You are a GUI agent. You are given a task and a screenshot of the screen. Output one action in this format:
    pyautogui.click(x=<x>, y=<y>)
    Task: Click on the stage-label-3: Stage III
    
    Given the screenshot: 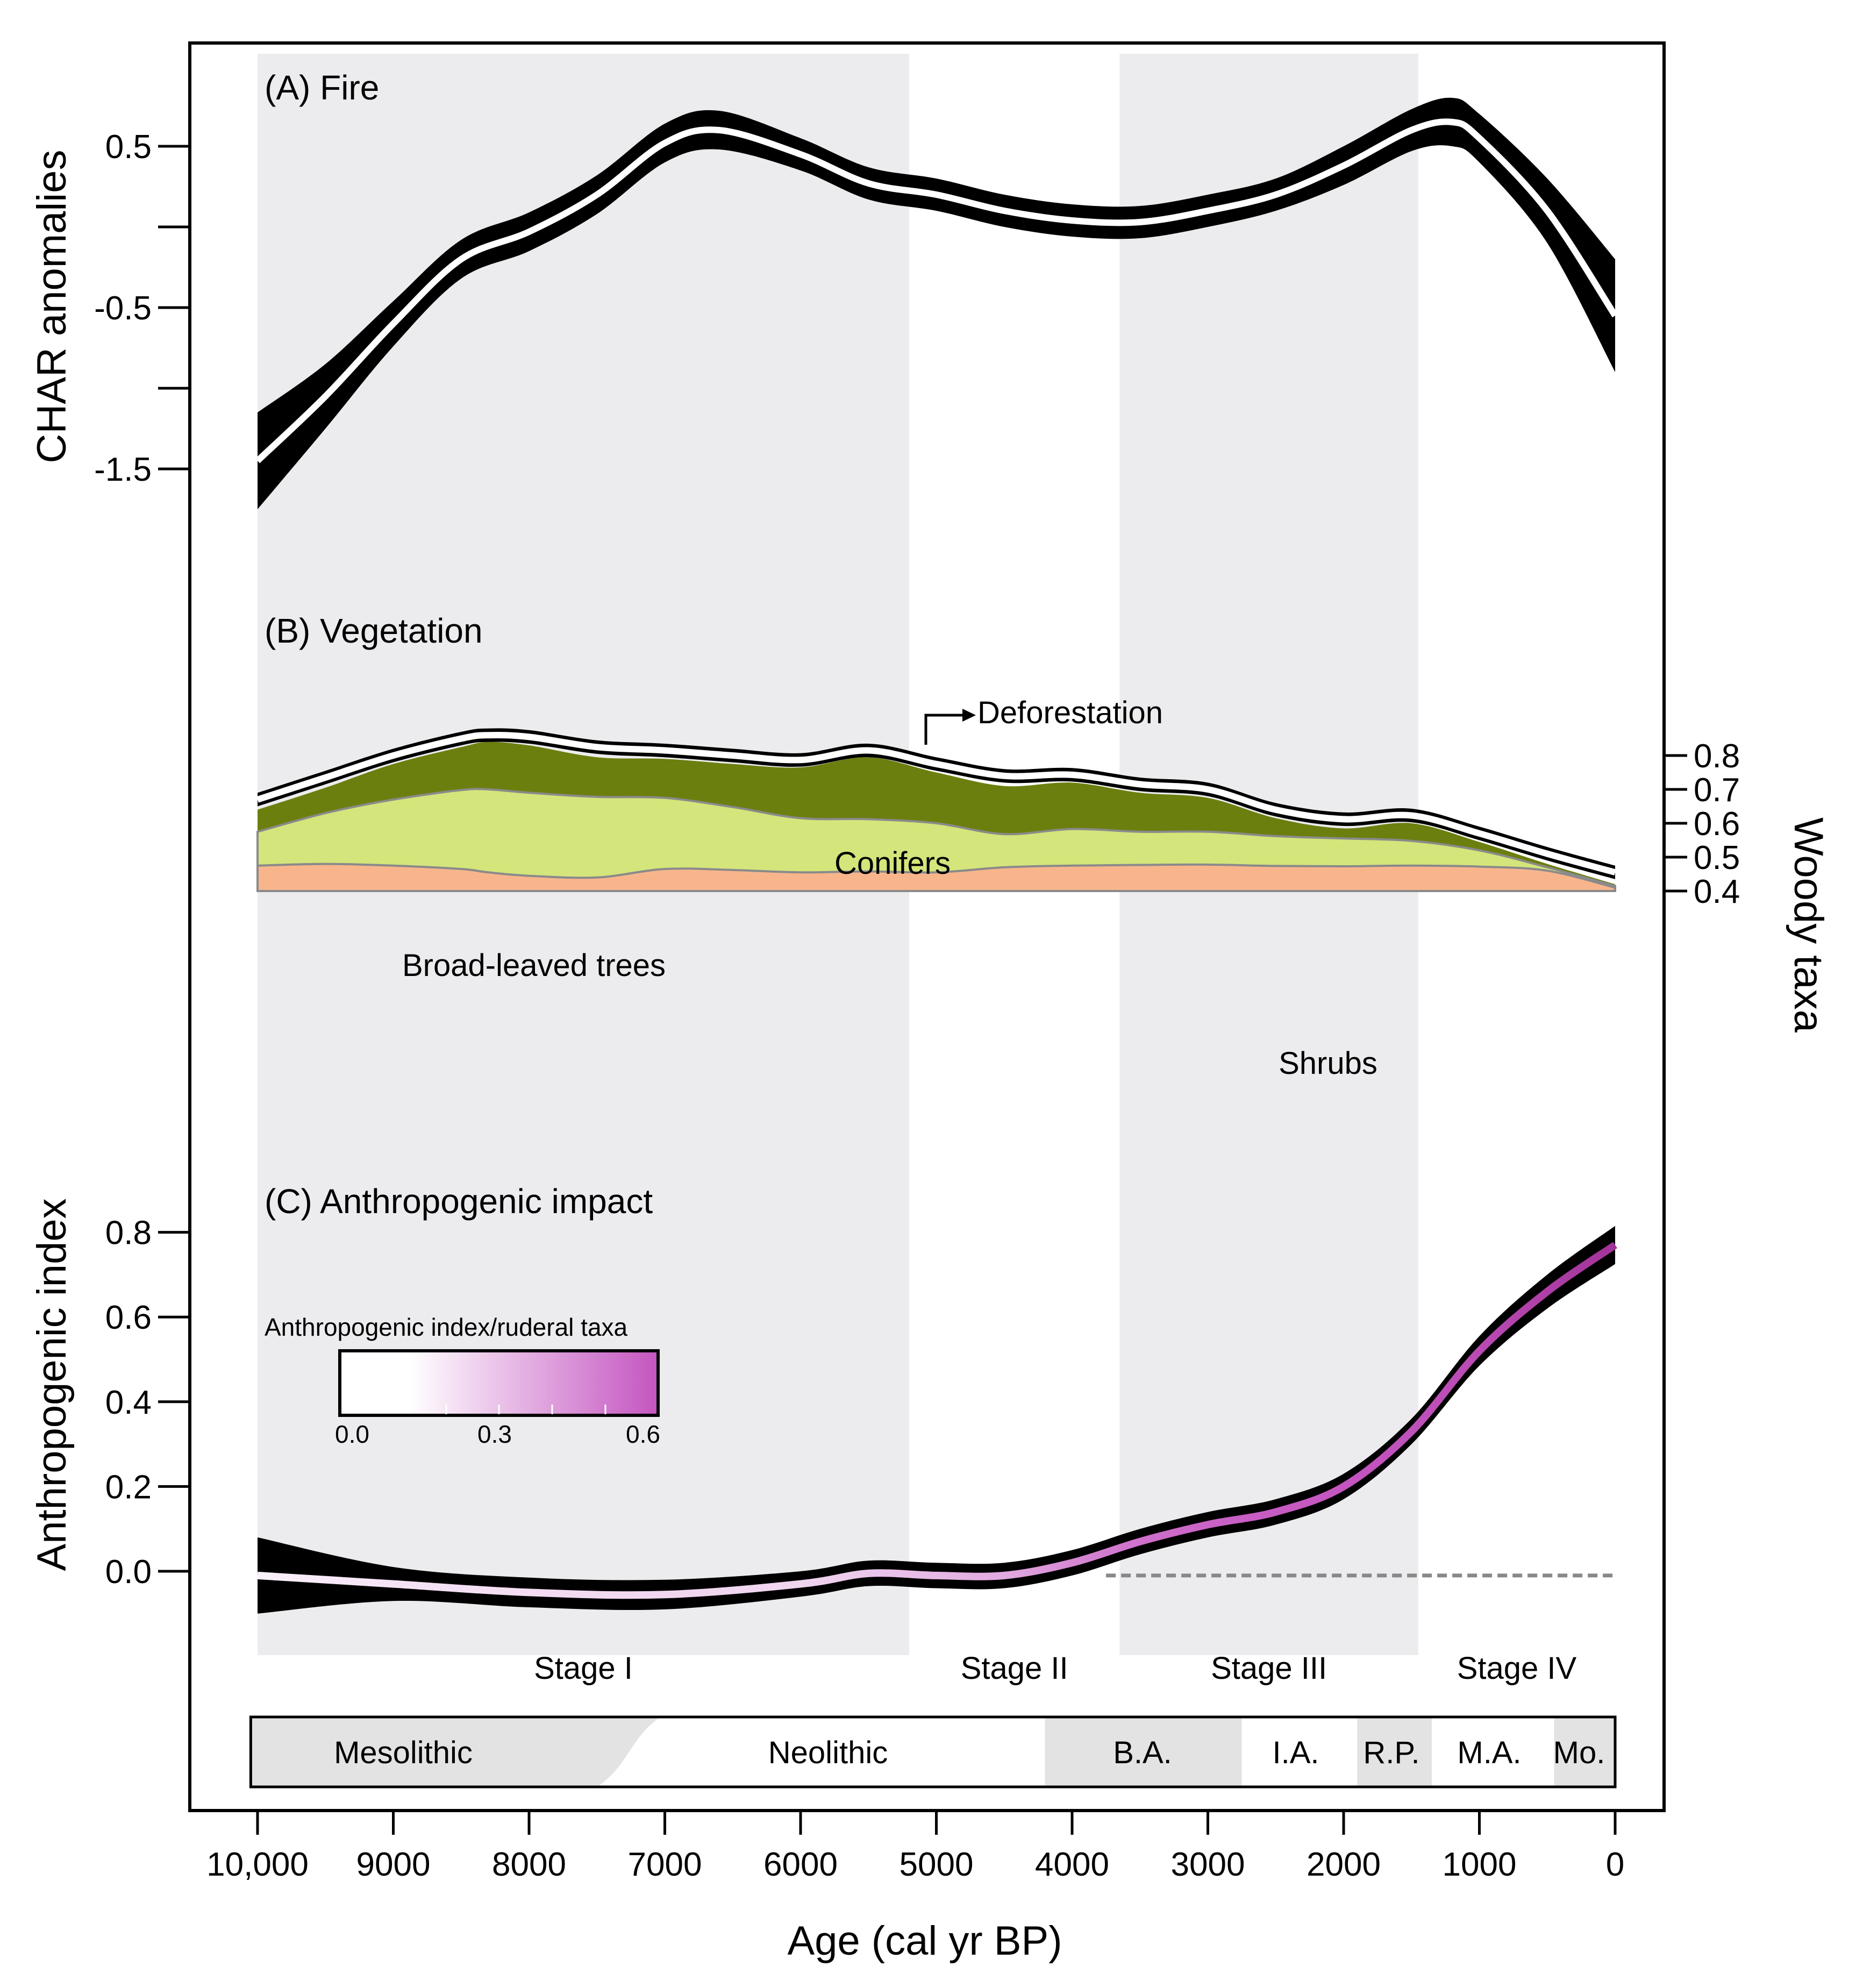 What is the action you would take?
    pyautogui.click(x=1269, y=1668)
    